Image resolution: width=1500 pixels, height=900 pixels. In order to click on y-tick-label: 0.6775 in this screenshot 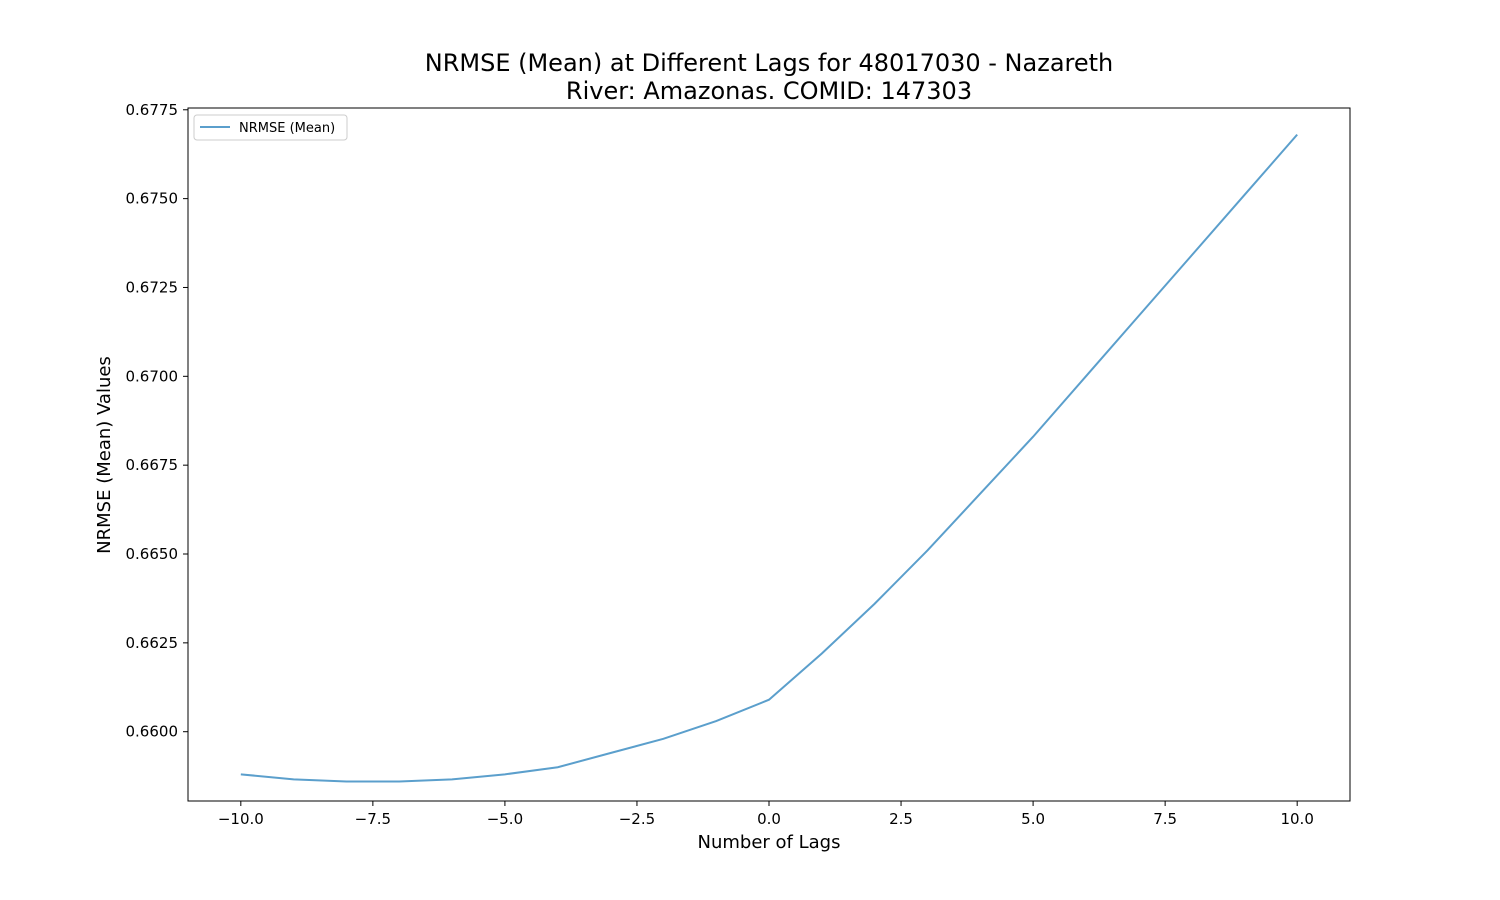, I will do `click(152, 110)`.